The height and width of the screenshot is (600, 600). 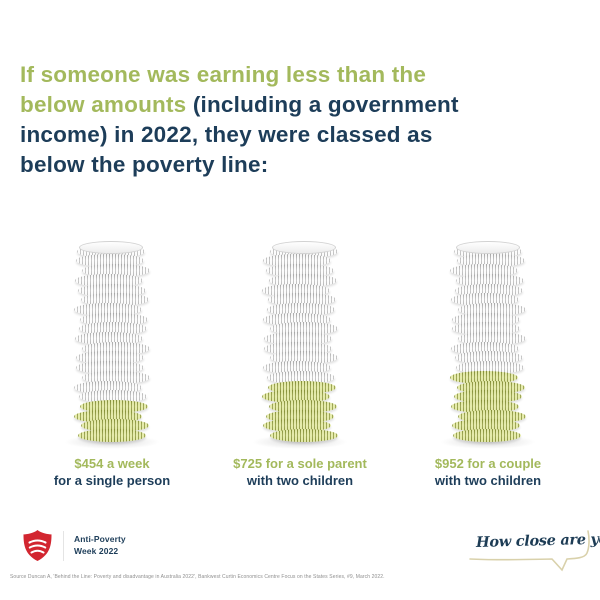 I want to click on footer-divider, so click(x=63, y=545).